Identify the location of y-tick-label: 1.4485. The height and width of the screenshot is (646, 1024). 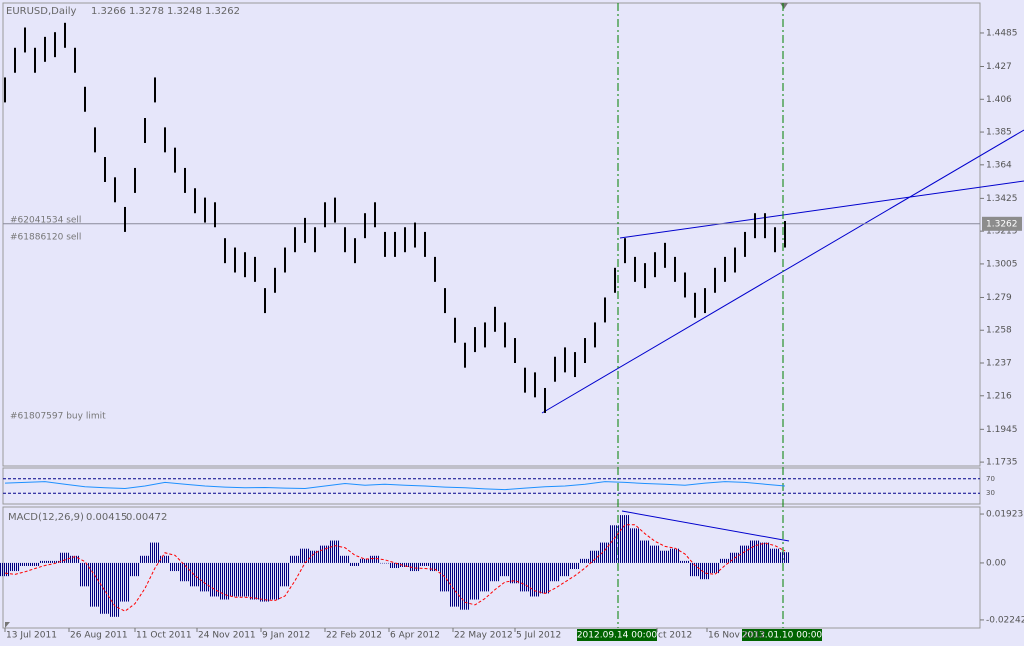
(1002, 33).